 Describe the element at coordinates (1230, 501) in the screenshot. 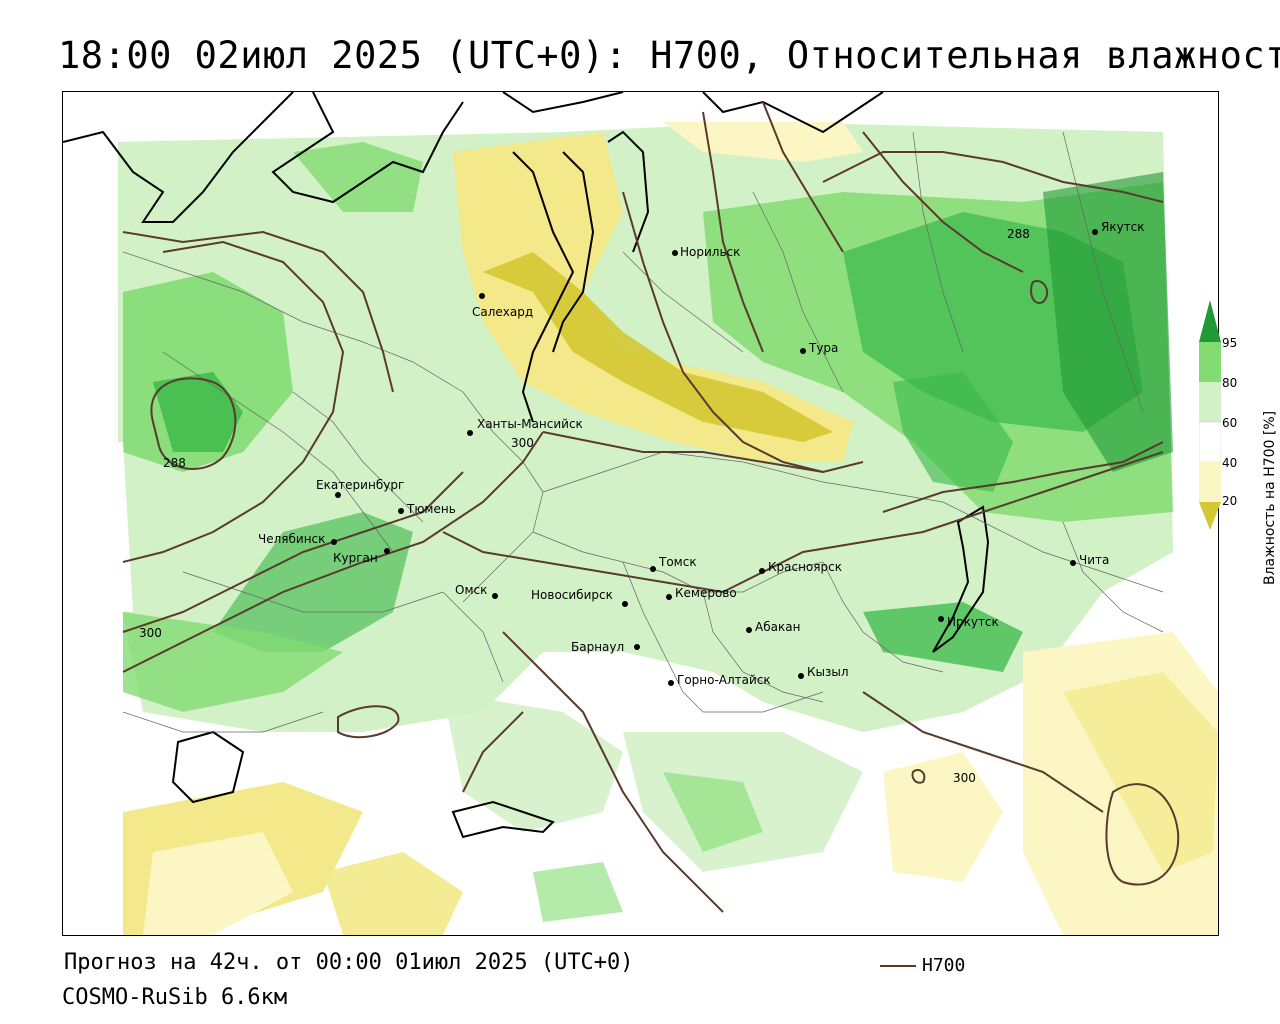

I see `colorbar-tick: 20` at that location.